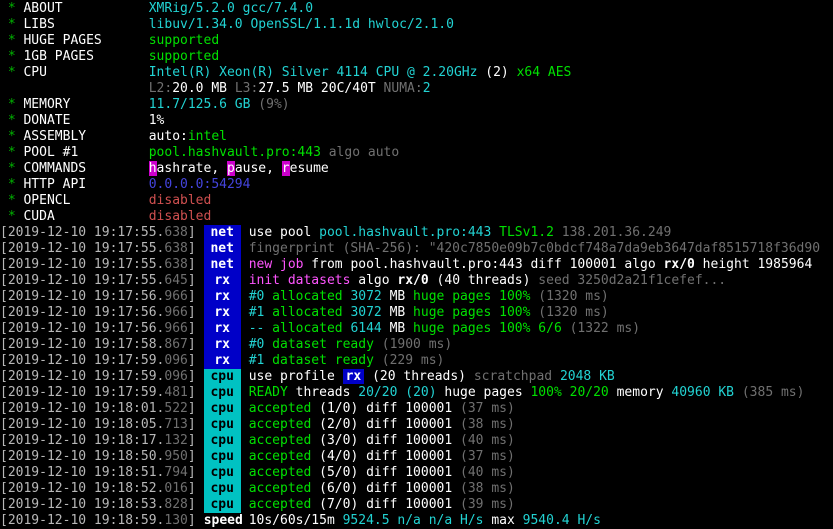 Image resolution: width=833 pixels, height=529 pixels. I want to click on info-value: libuv/1.34.0 OpenSSL/1.1.1d hwloc/2.1.0, so click(301, 24).